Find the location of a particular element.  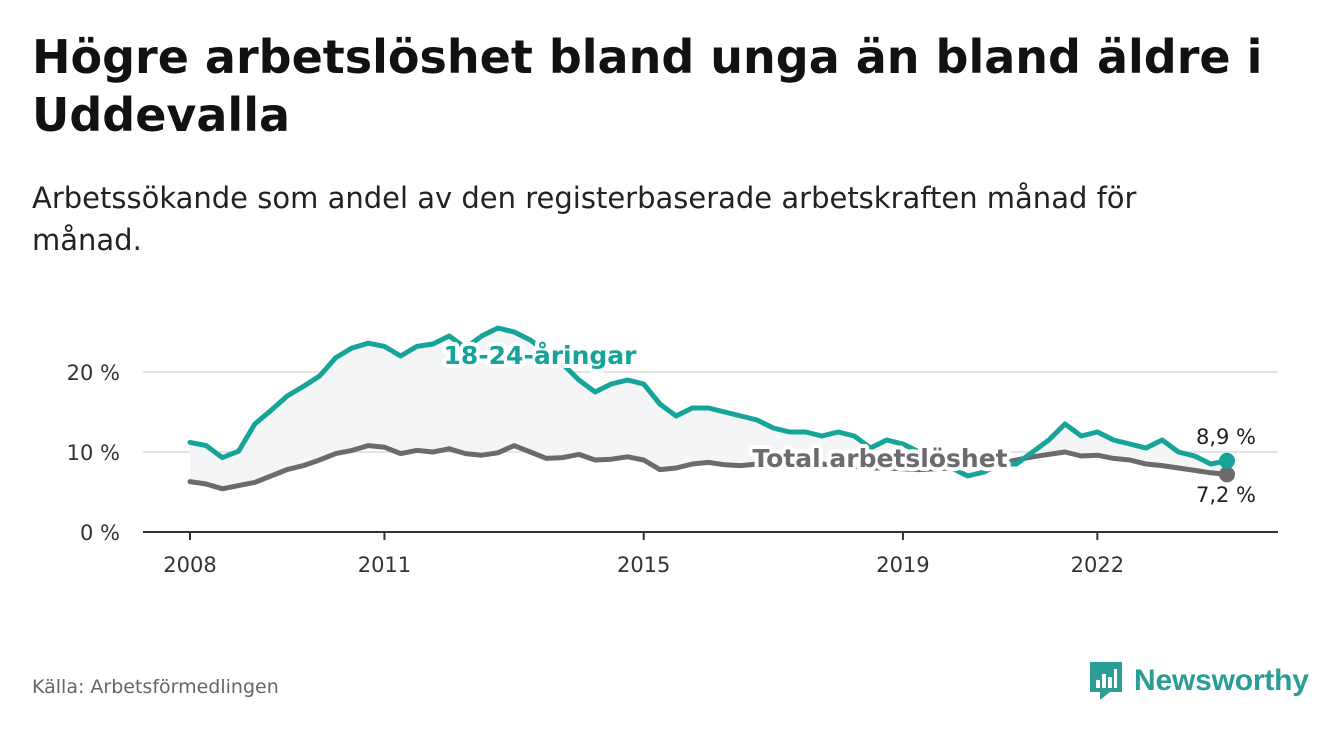

x-tick-label: 2022 is located at coordinates (1097, 565).